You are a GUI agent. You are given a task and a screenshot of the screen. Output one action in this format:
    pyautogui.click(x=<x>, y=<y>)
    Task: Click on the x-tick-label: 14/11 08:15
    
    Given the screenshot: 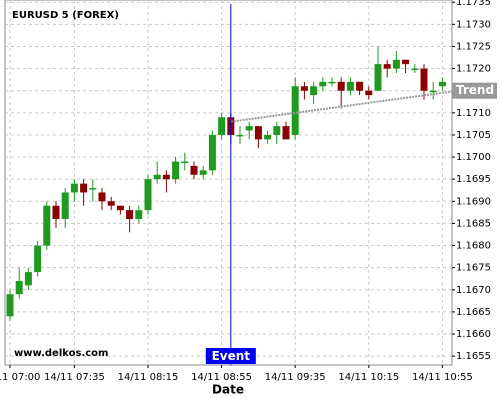 What is the action you would take?
    pyautogui.click(x=148, y=377)
    